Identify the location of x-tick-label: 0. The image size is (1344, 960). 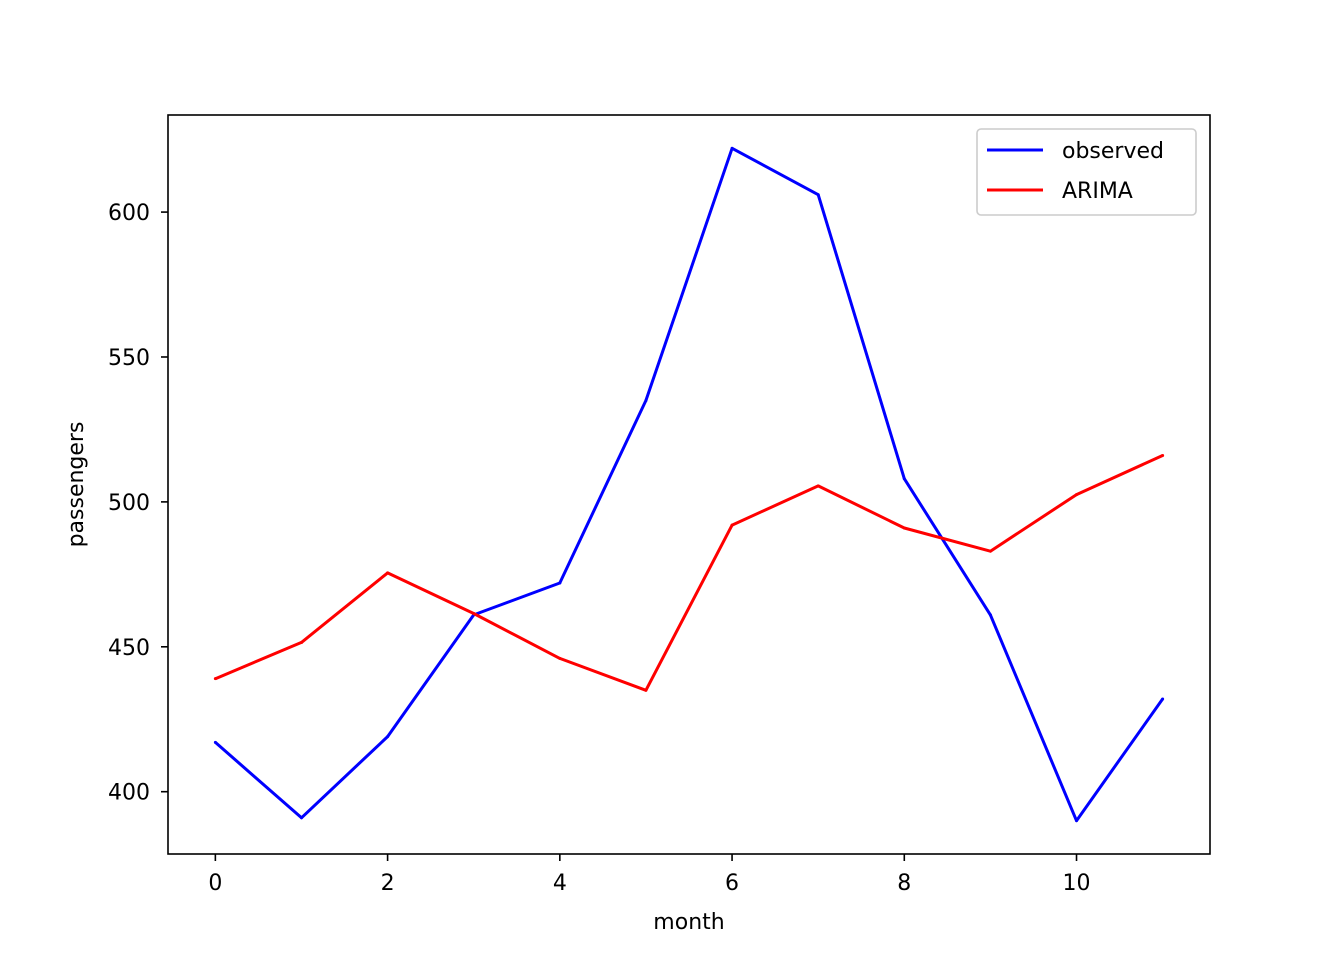
(215, 883).